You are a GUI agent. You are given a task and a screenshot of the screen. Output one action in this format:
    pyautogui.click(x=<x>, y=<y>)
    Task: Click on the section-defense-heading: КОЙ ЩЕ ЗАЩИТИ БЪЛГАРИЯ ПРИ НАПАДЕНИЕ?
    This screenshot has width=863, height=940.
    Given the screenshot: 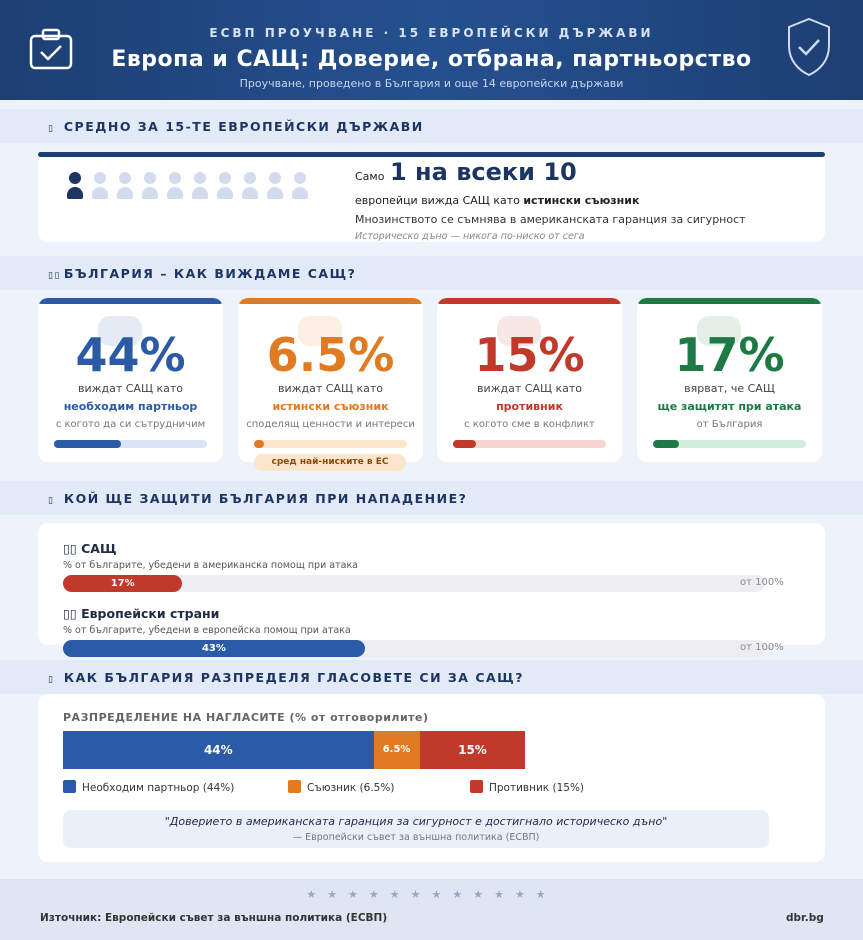 What is the action you would take?
    pyautogui.click(x=265, y=498)
    